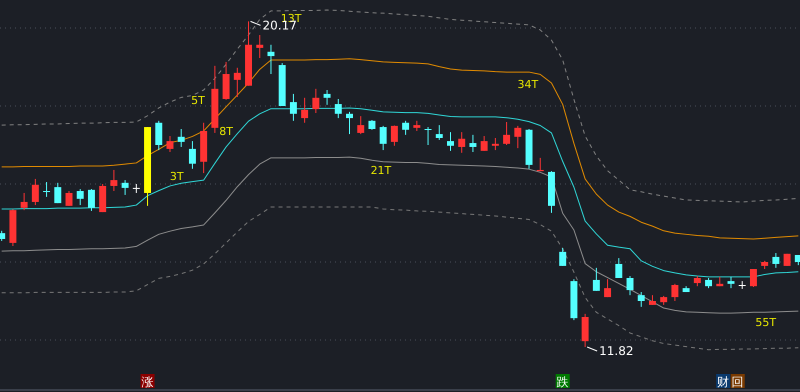 This screenshot has height=392, width=800. Describe the element at coordinates (528, 84) in the screenshot. I see `annotation: 34T` at that location.